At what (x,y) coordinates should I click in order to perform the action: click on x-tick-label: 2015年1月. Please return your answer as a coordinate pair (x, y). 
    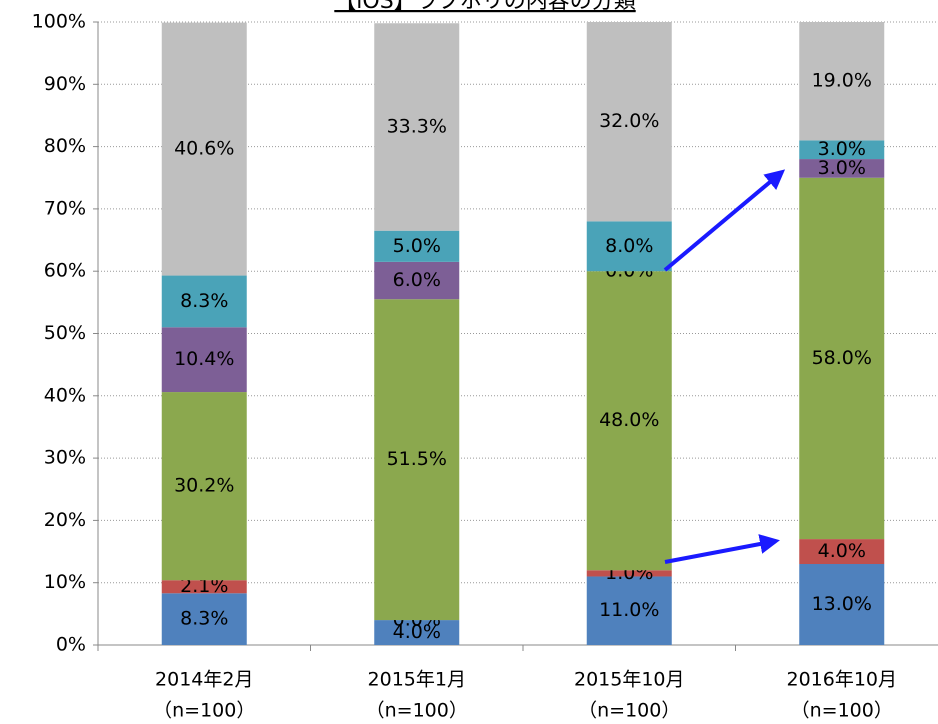
    Looking at the image, I should click on (417, 680).